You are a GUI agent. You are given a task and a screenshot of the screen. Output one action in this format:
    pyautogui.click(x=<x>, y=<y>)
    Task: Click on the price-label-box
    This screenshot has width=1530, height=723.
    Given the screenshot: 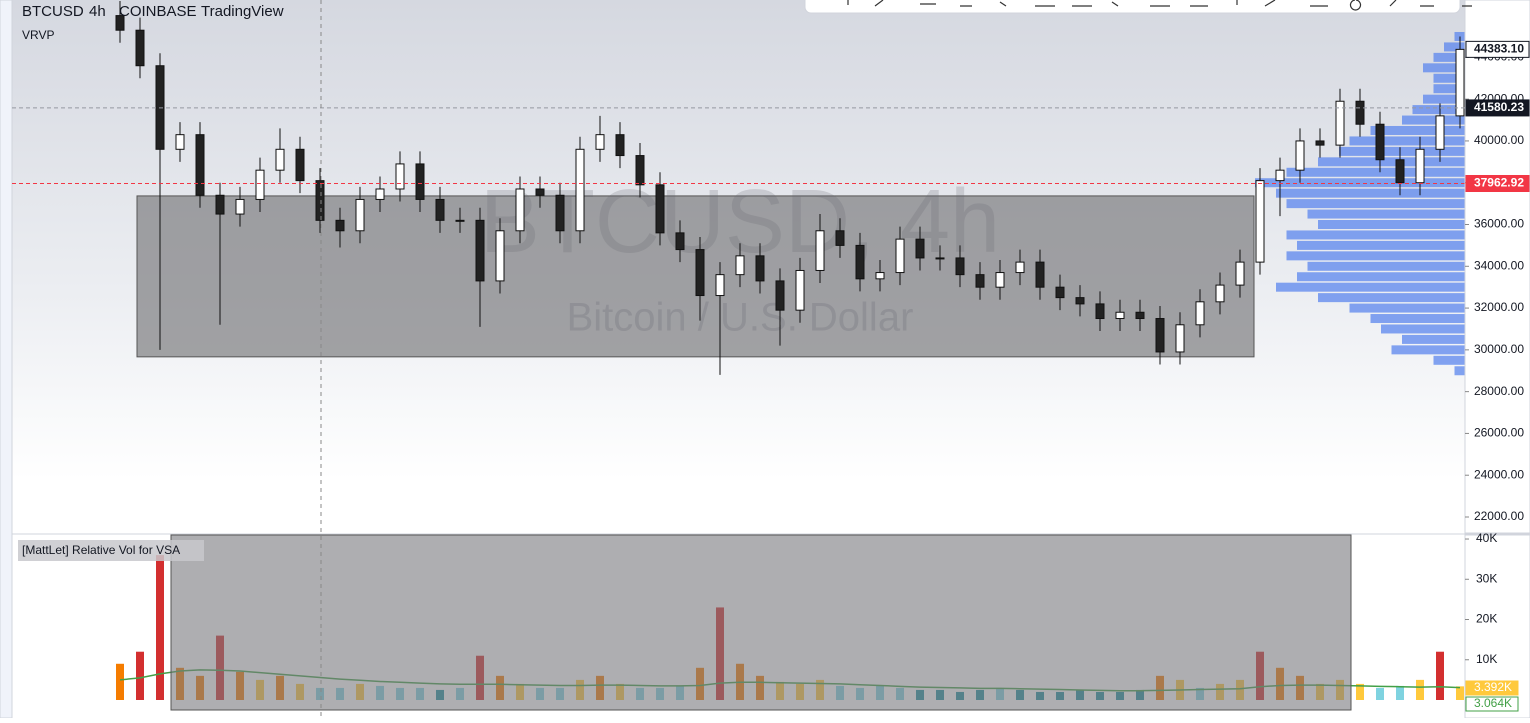 What is the action you would take?
    pyautogui.click(x=1497, y=183)
    